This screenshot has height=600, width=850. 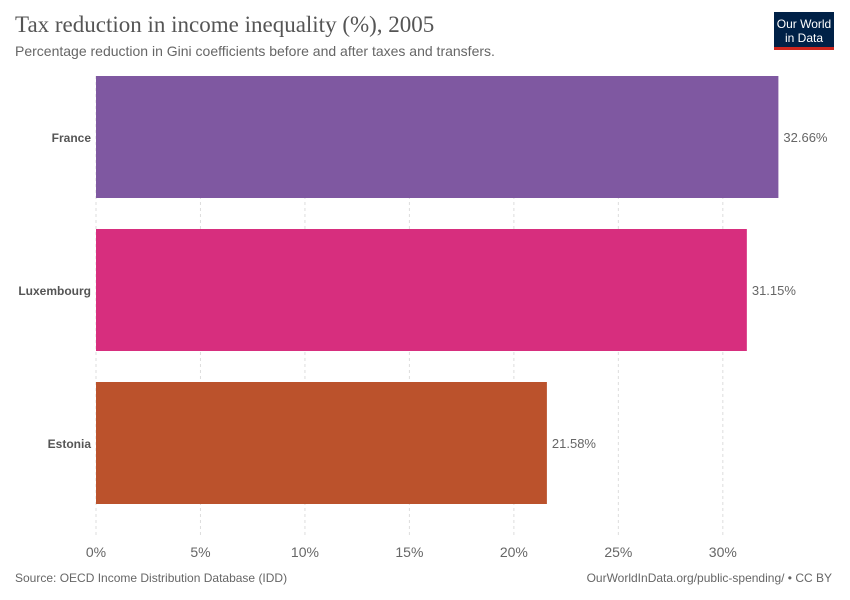 What do you see at coordinates (321, 443) in the screenshot?
I see `bar-estonia` at bounding box center [321, 443].